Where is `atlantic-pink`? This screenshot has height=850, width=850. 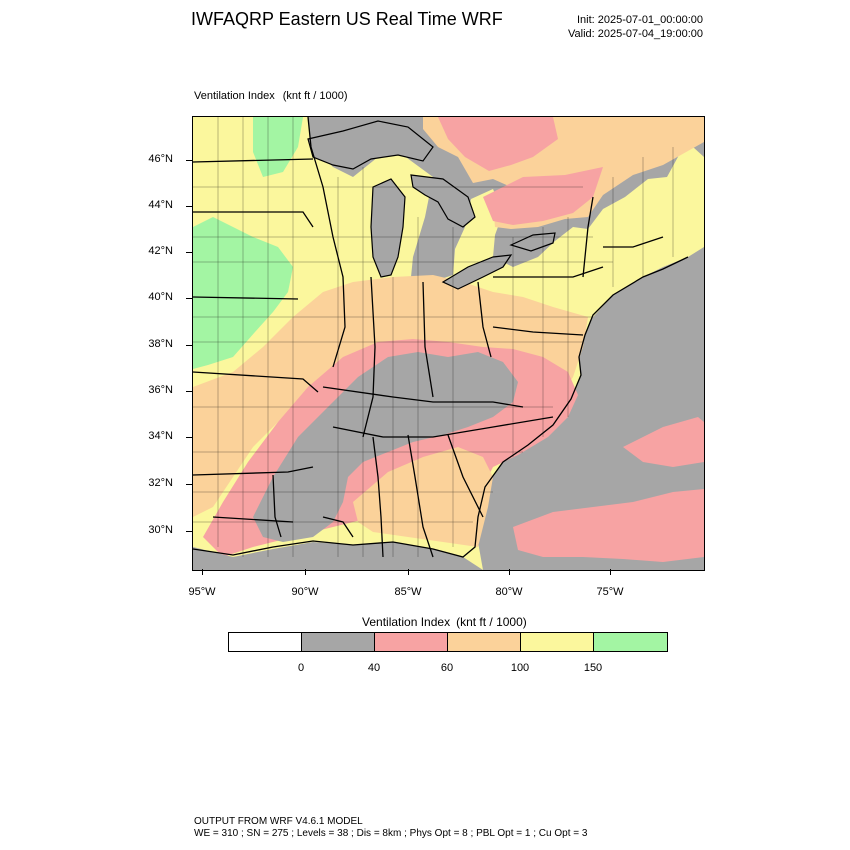 atlantic-pink is located at coordinates (663, 442).